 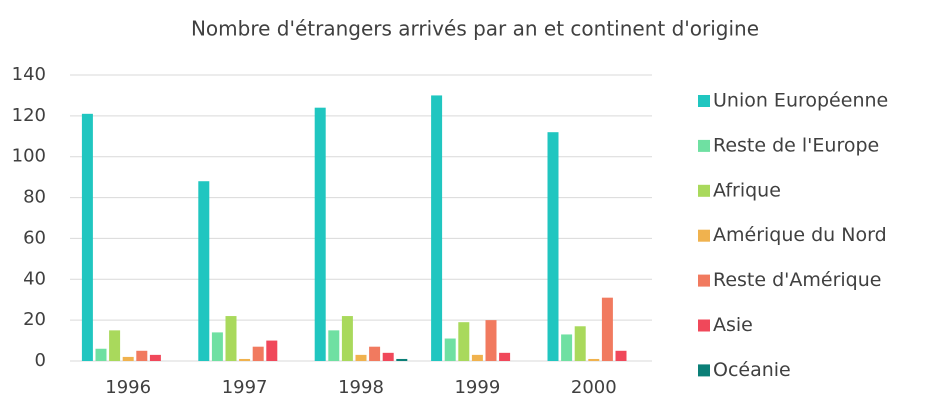 I want to click on legend-label: Asie, so click(x=733, y=325).